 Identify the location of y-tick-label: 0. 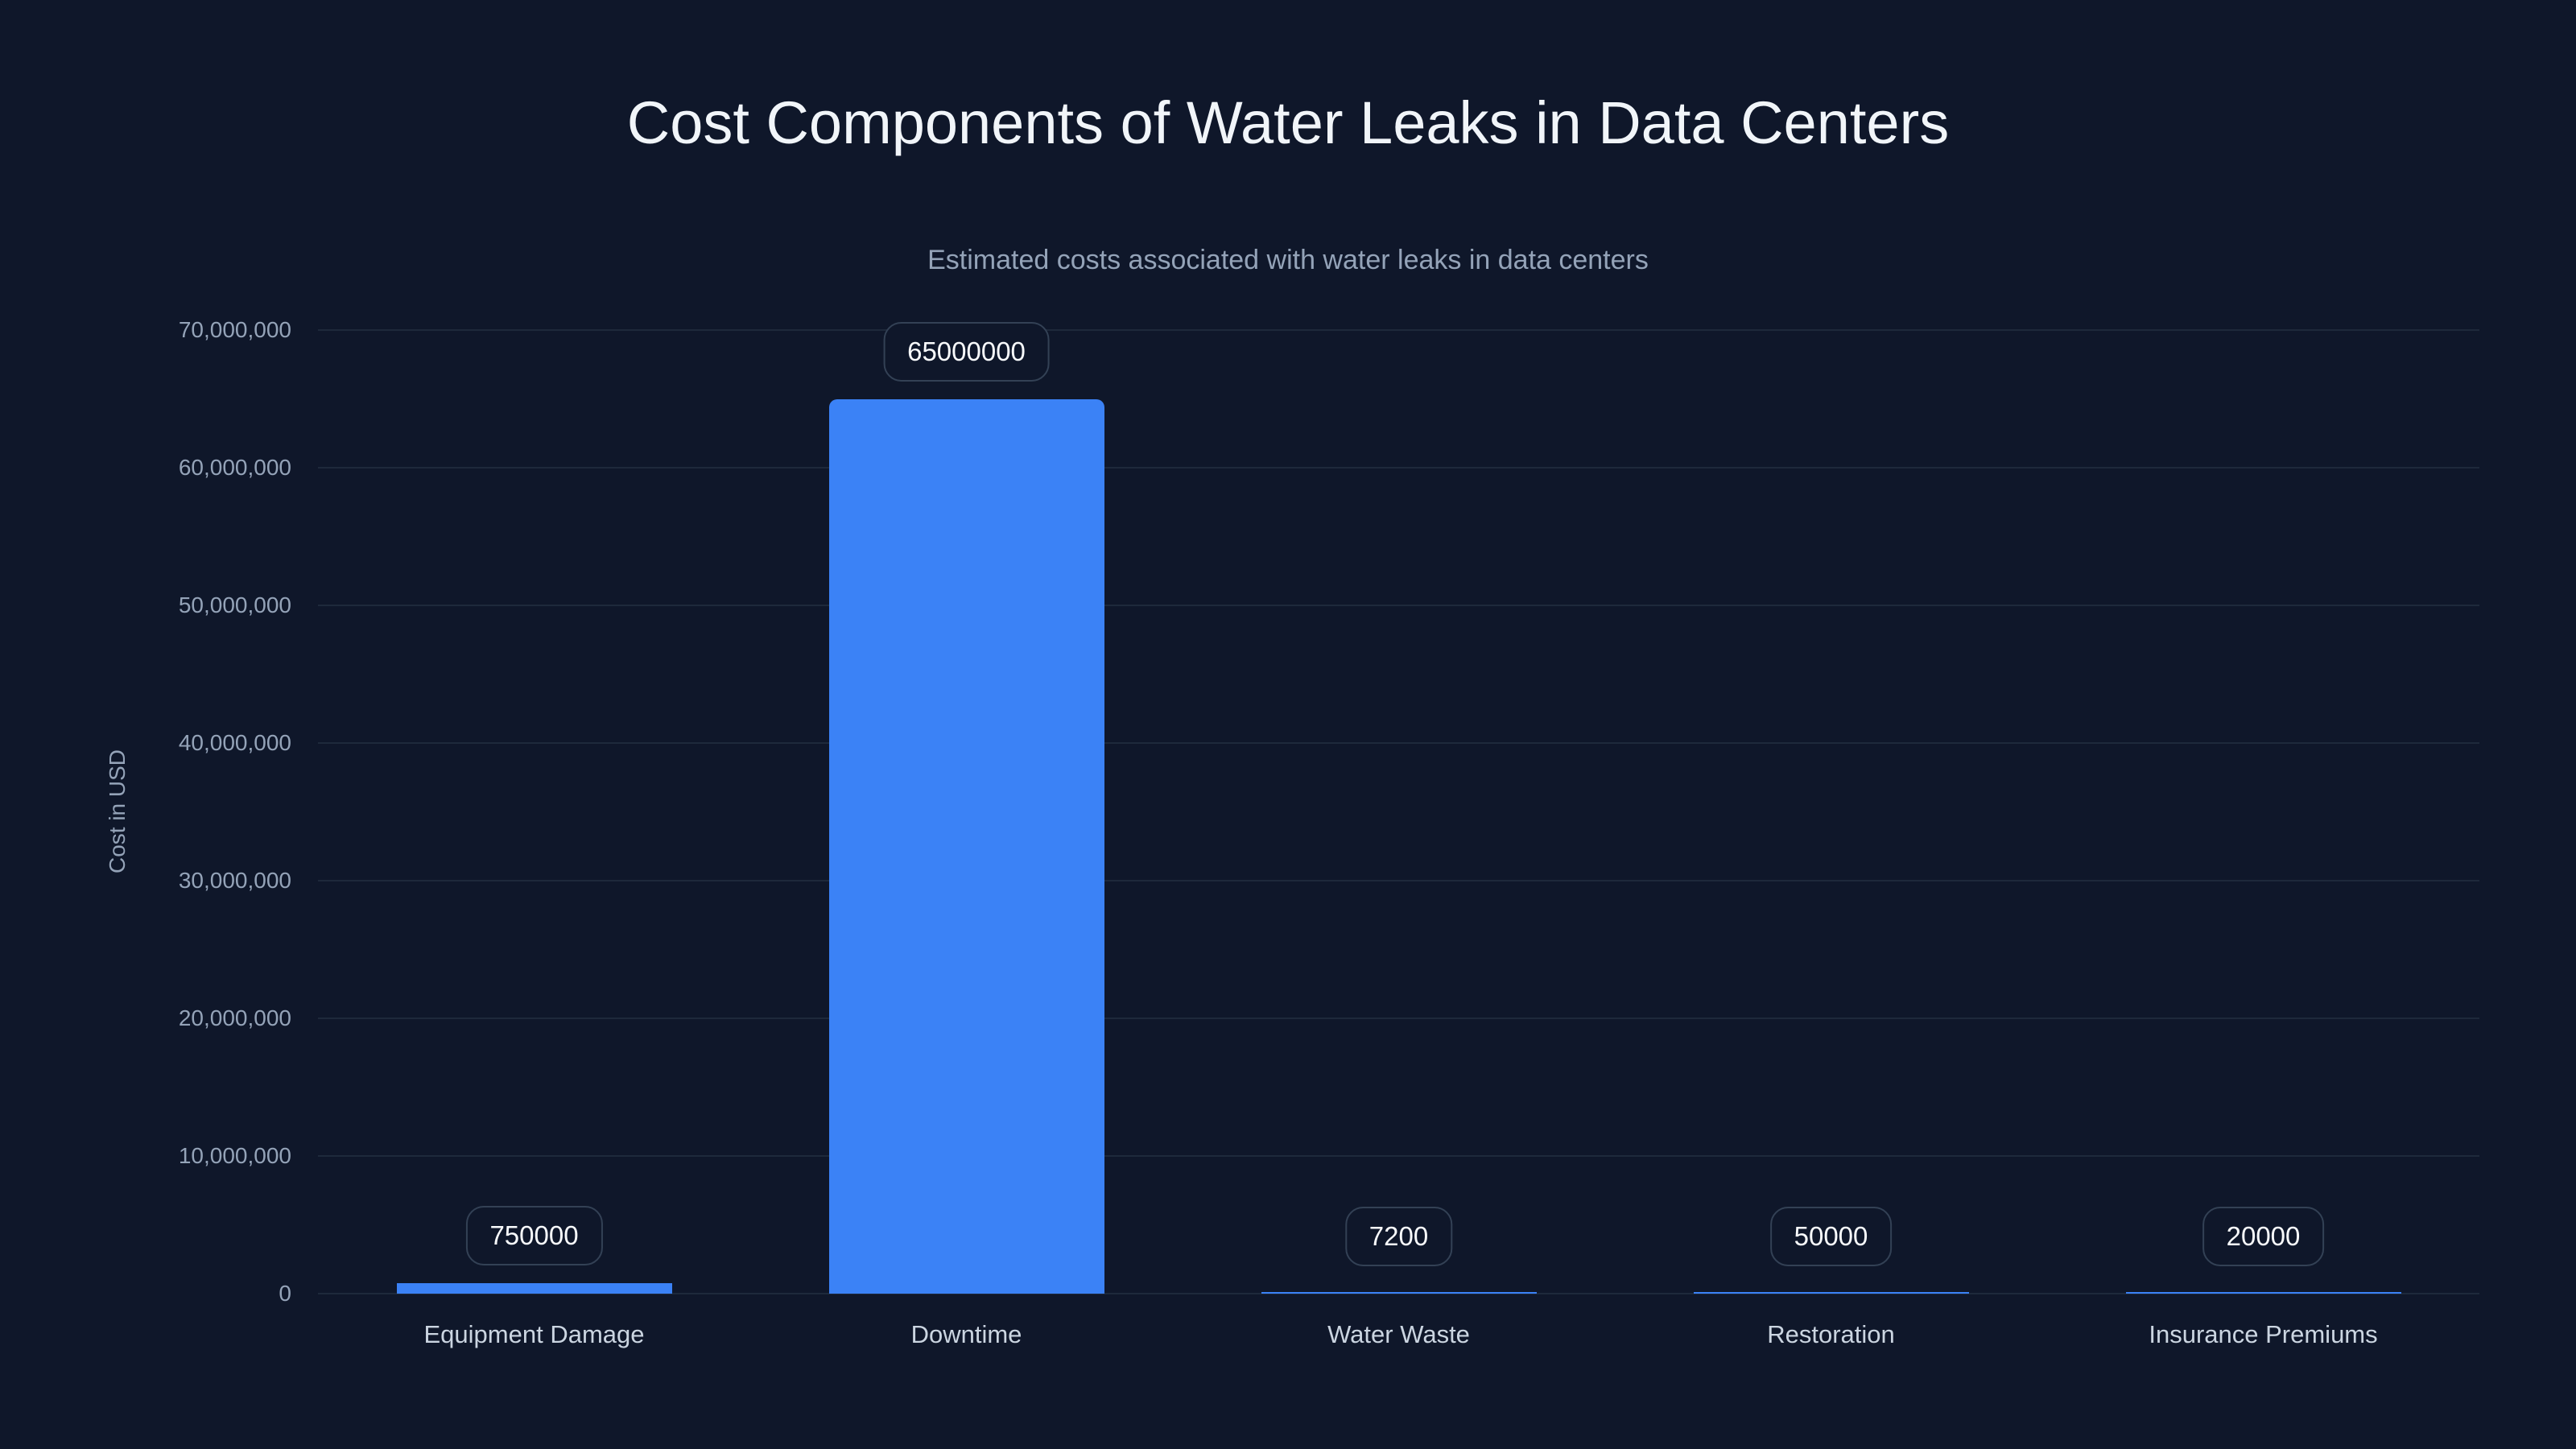
(285, 1293).